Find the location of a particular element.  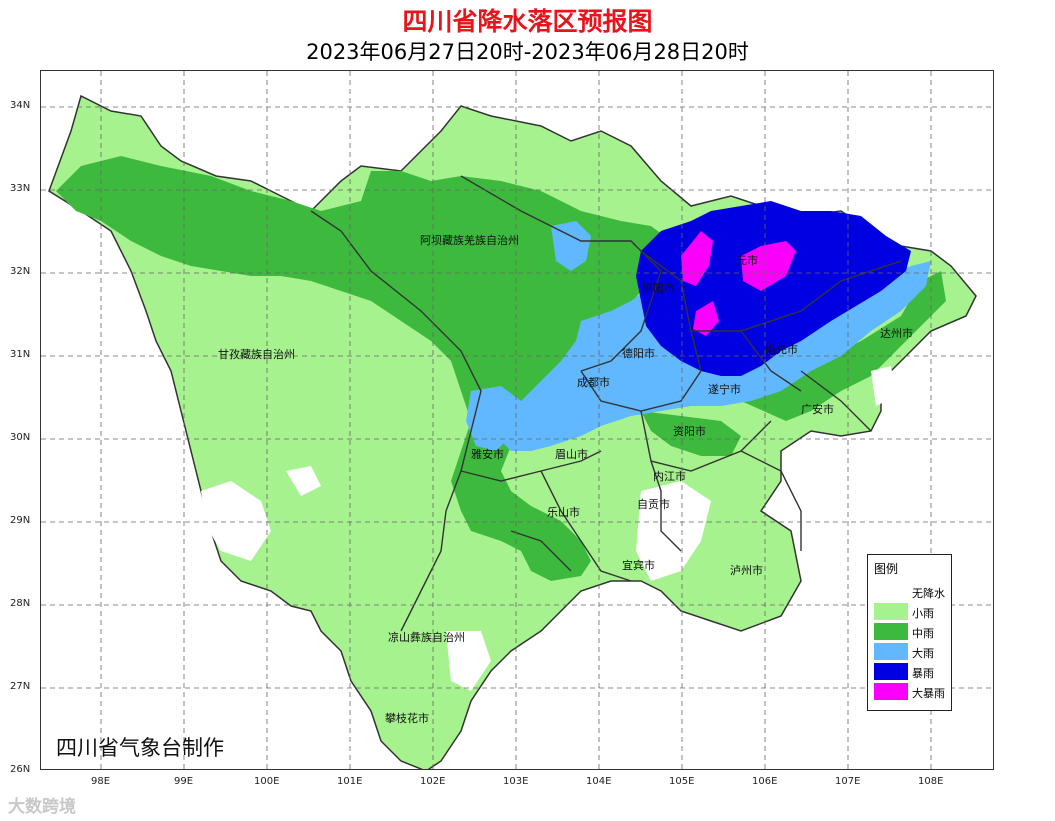

region-label: 阿坝藏族羌族自治州 is located at coordinates (469, 240).